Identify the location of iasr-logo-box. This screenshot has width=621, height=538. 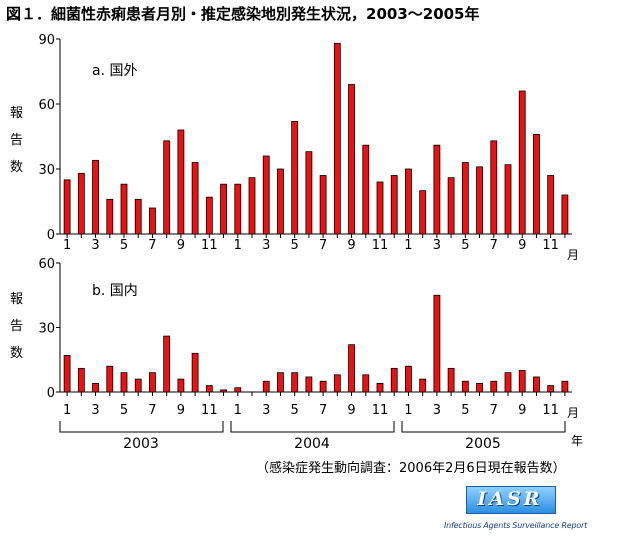
(511, 500).